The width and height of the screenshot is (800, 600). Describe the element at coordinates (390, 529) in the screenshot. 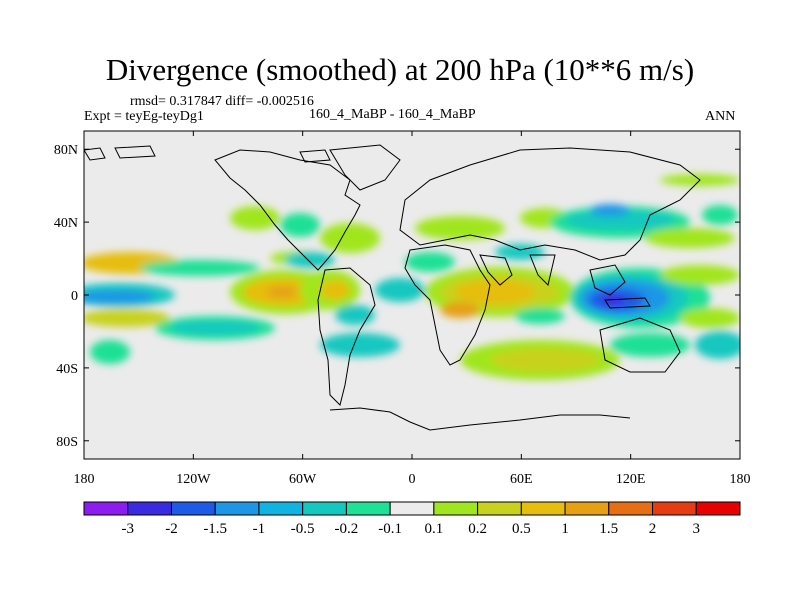

I see `colorbar-label: -0.1` at that location.